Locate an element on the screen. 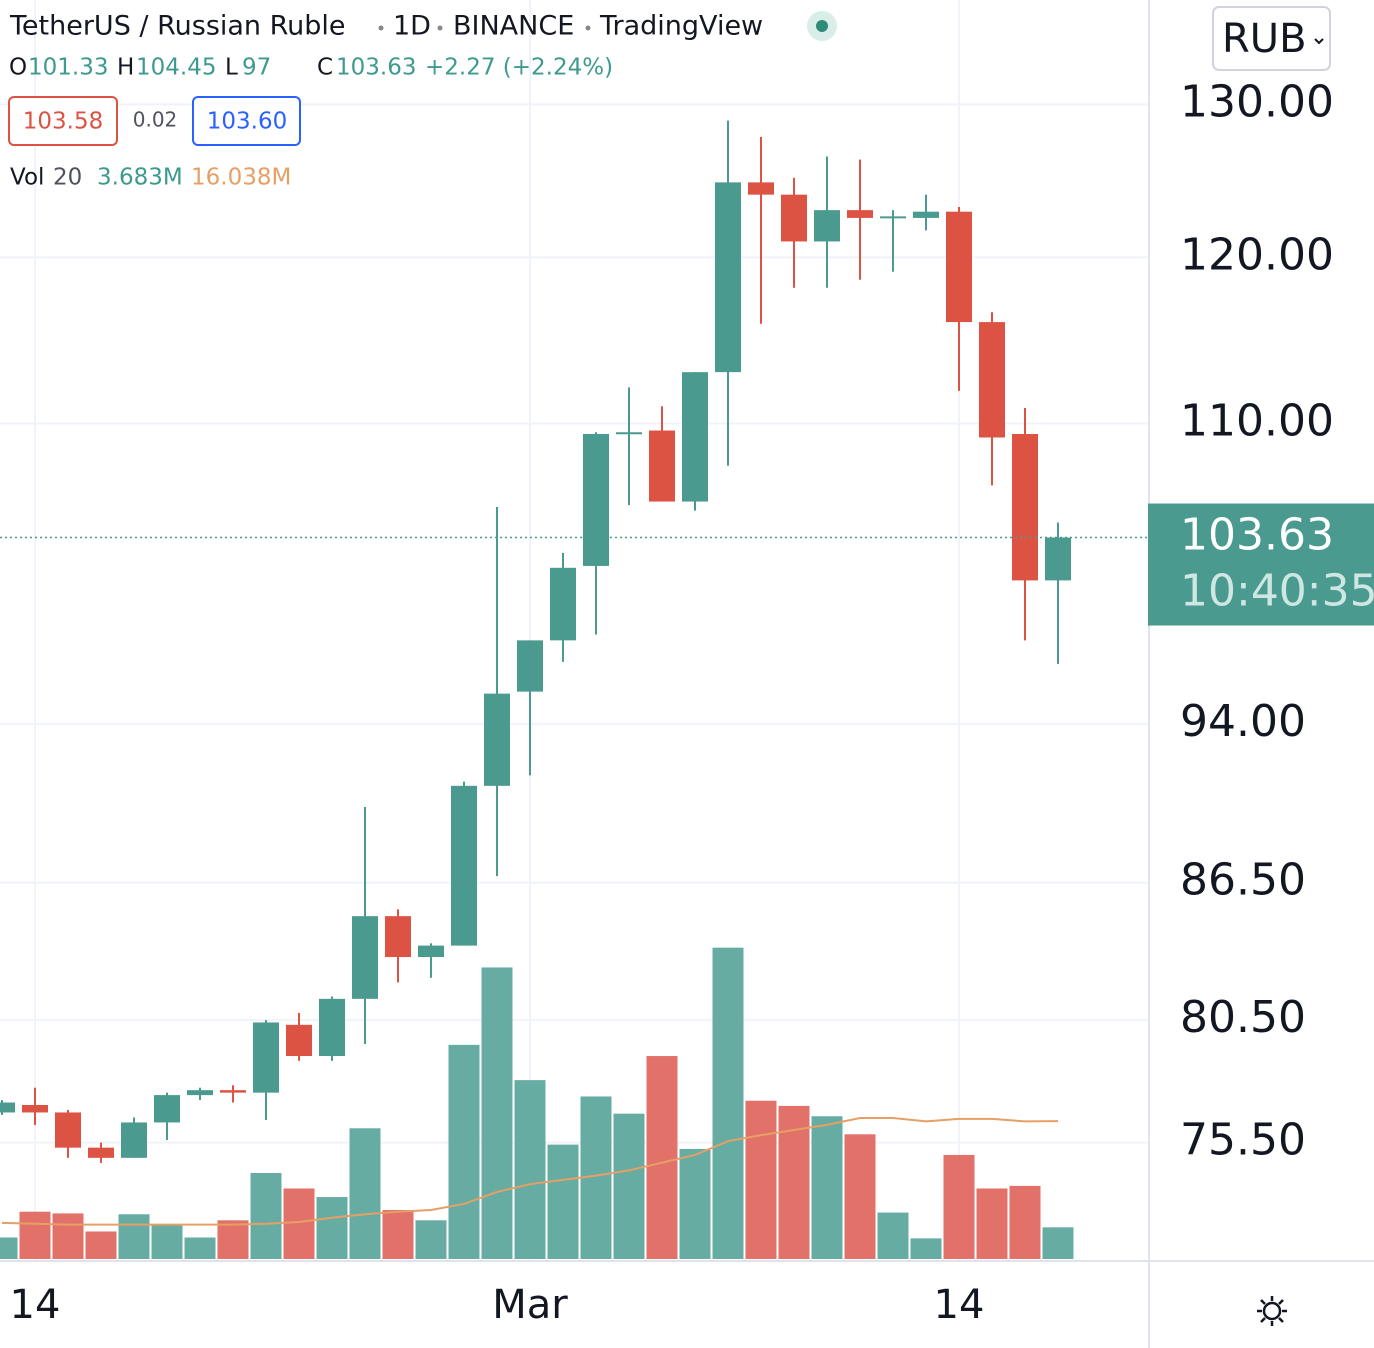 This screenshot has width=1374, height=1348. bid: 103.58 is located at coordinates (63, 122).